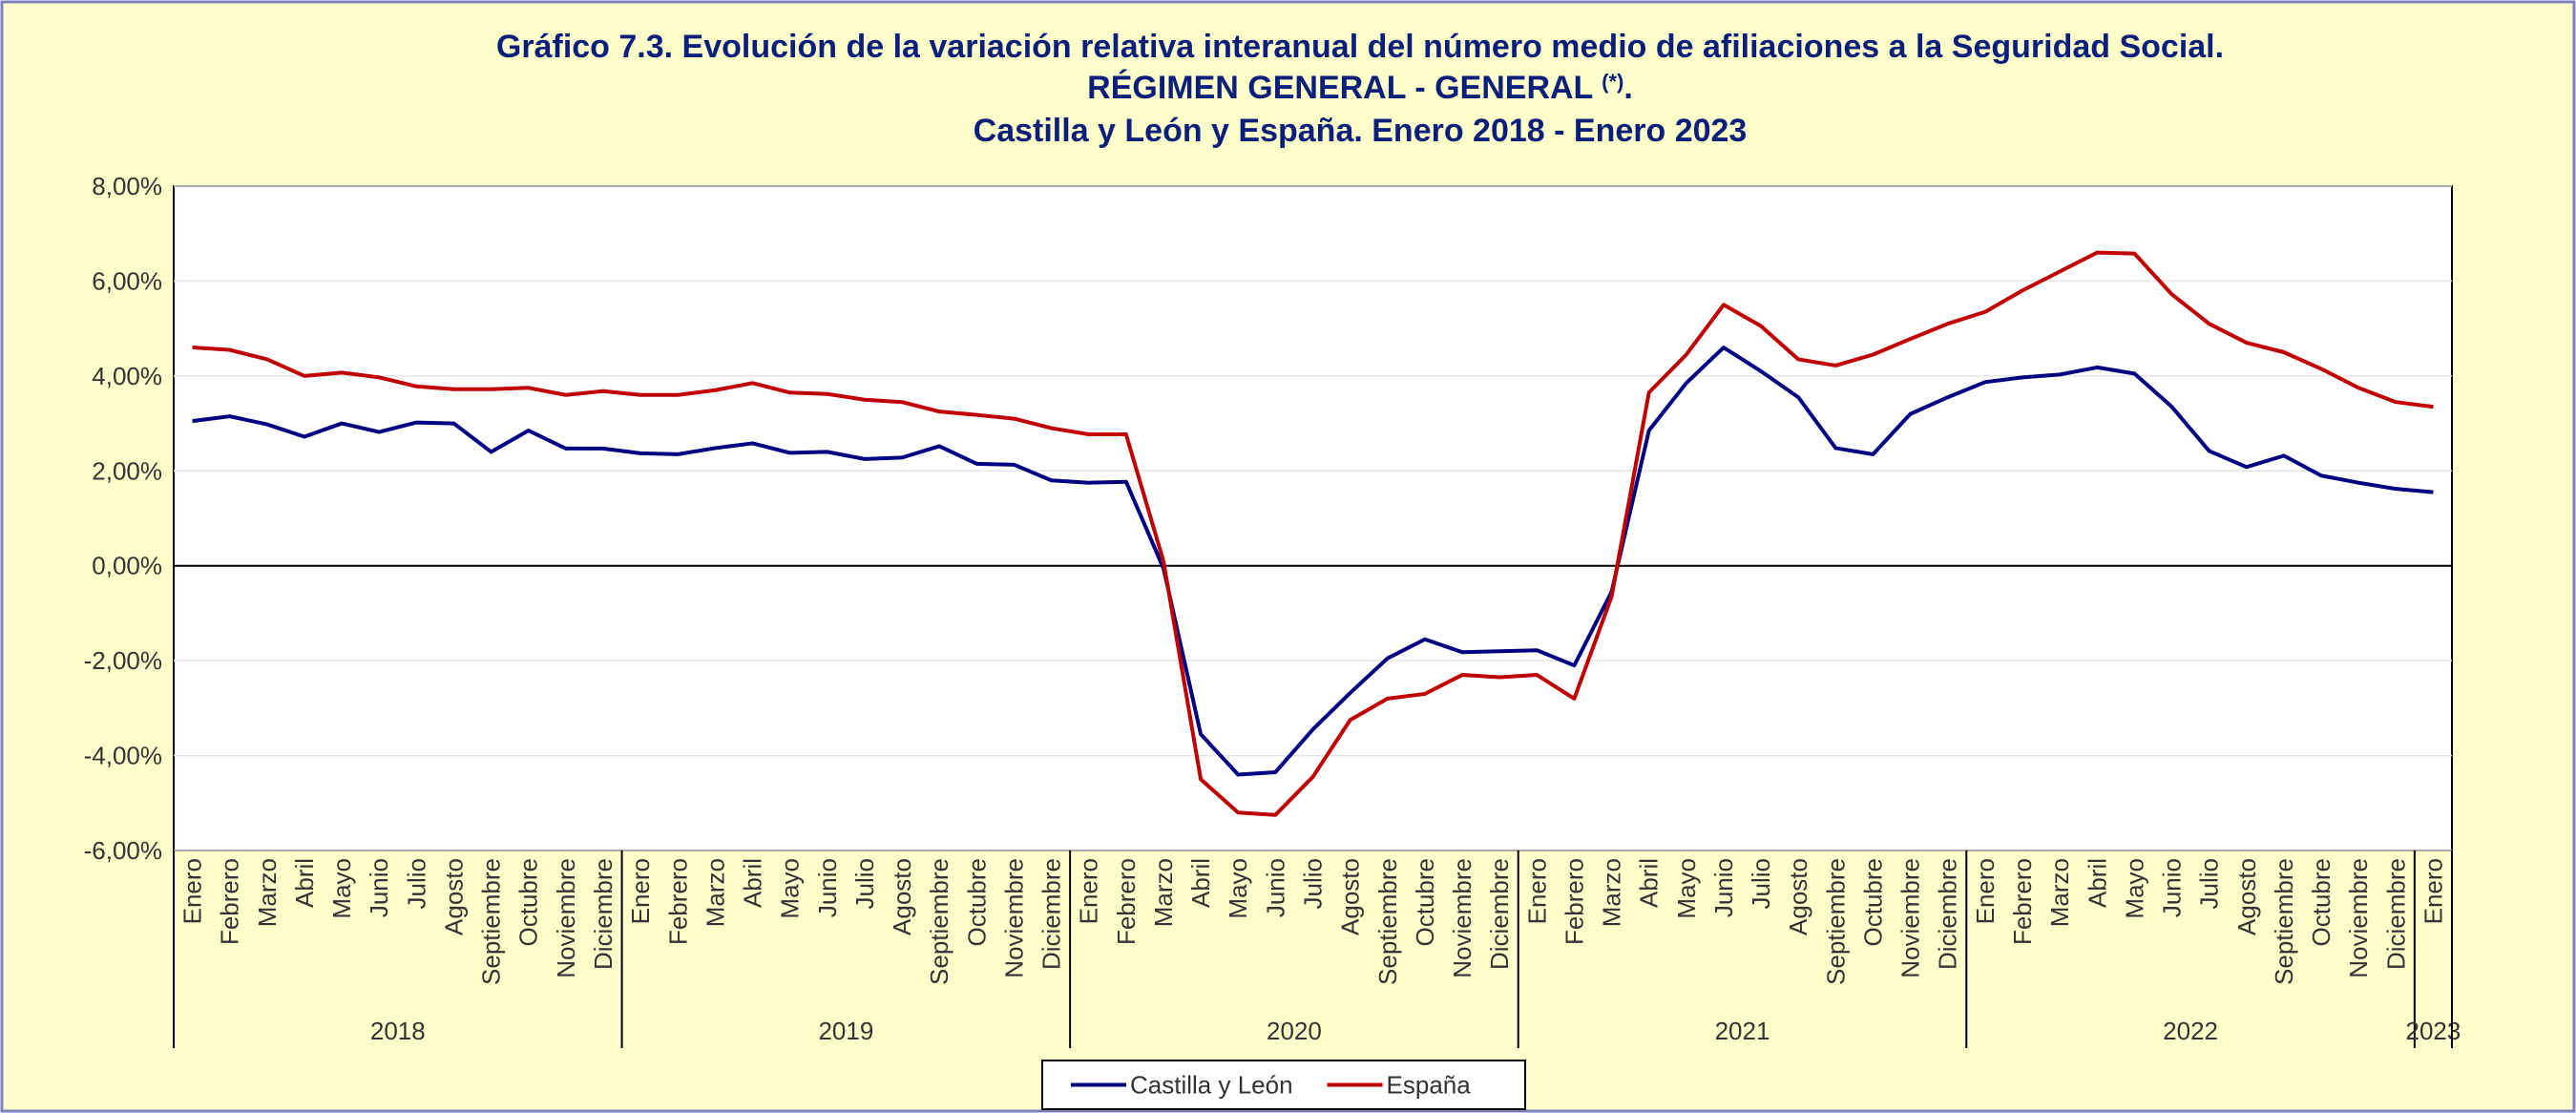 Image resolution: width=2576 pixels, height=1113 pixels. I want to click on x-group-label: 2018, so click(398, 1031).